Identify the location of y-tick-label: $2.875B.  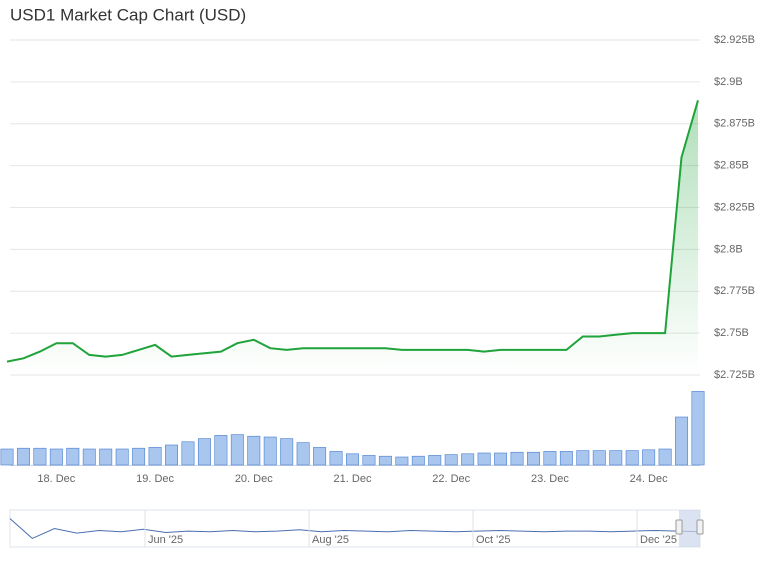
(734, 124).